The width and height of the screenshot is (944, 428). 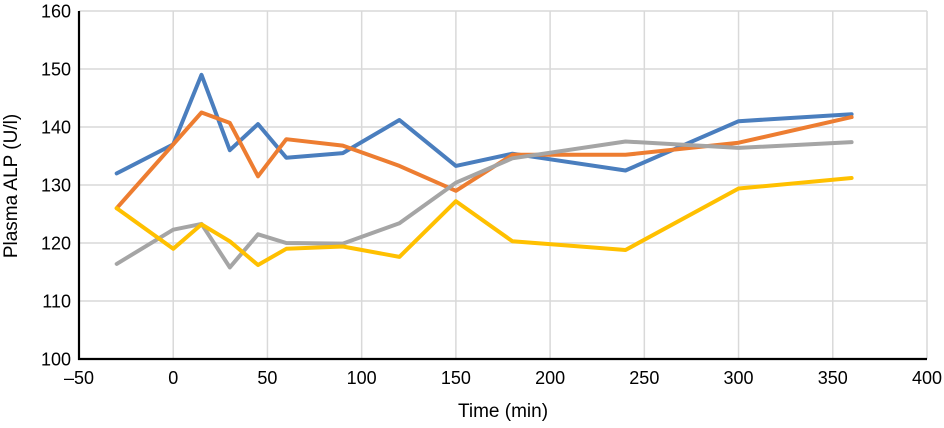 What do you see at coordinates (503, 411) in the screenshot?
I see `x-axis-title: Time (min)` at bounding box center [503, 411].